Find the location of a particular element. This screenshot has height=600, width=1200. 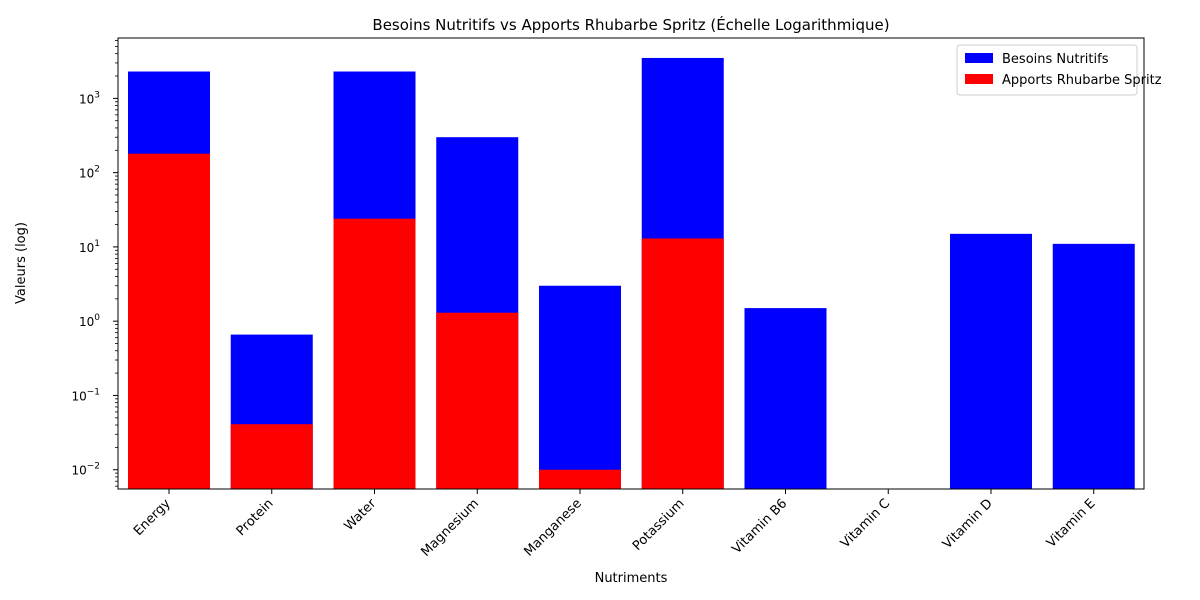

bar-apports-protein is located at coordinates (271, 456).